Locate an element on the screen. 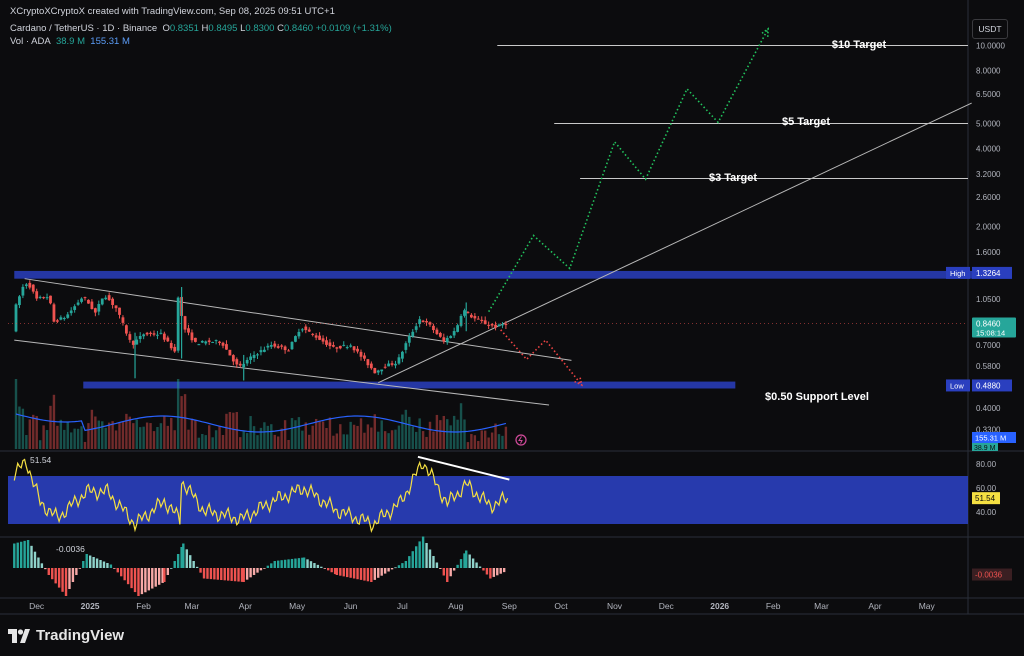 The height and width of the screenshot is (656, 1024). zone-value-label: 1.3264 is located at coordinates (988, 273).